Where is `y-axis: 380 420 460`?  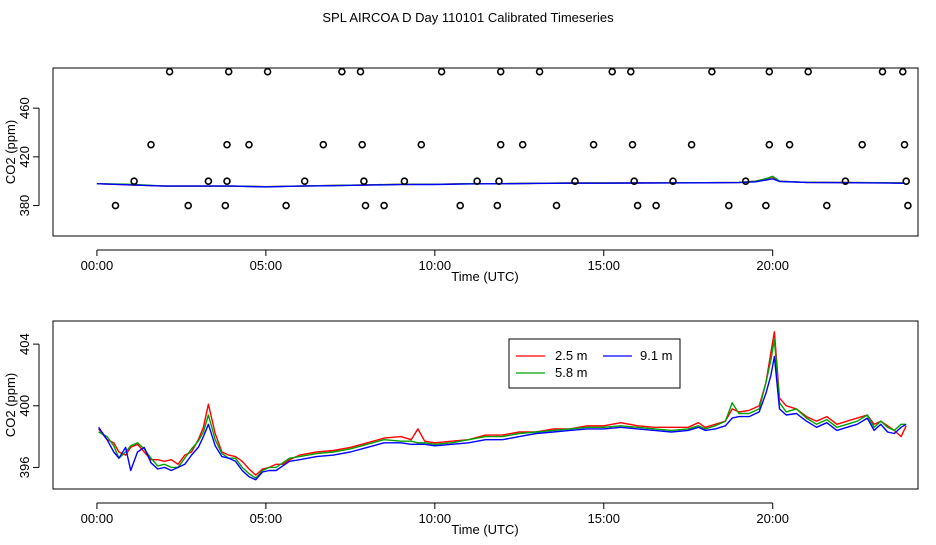 y-axis: 380 420 460 is located at coordinates (28, 157).